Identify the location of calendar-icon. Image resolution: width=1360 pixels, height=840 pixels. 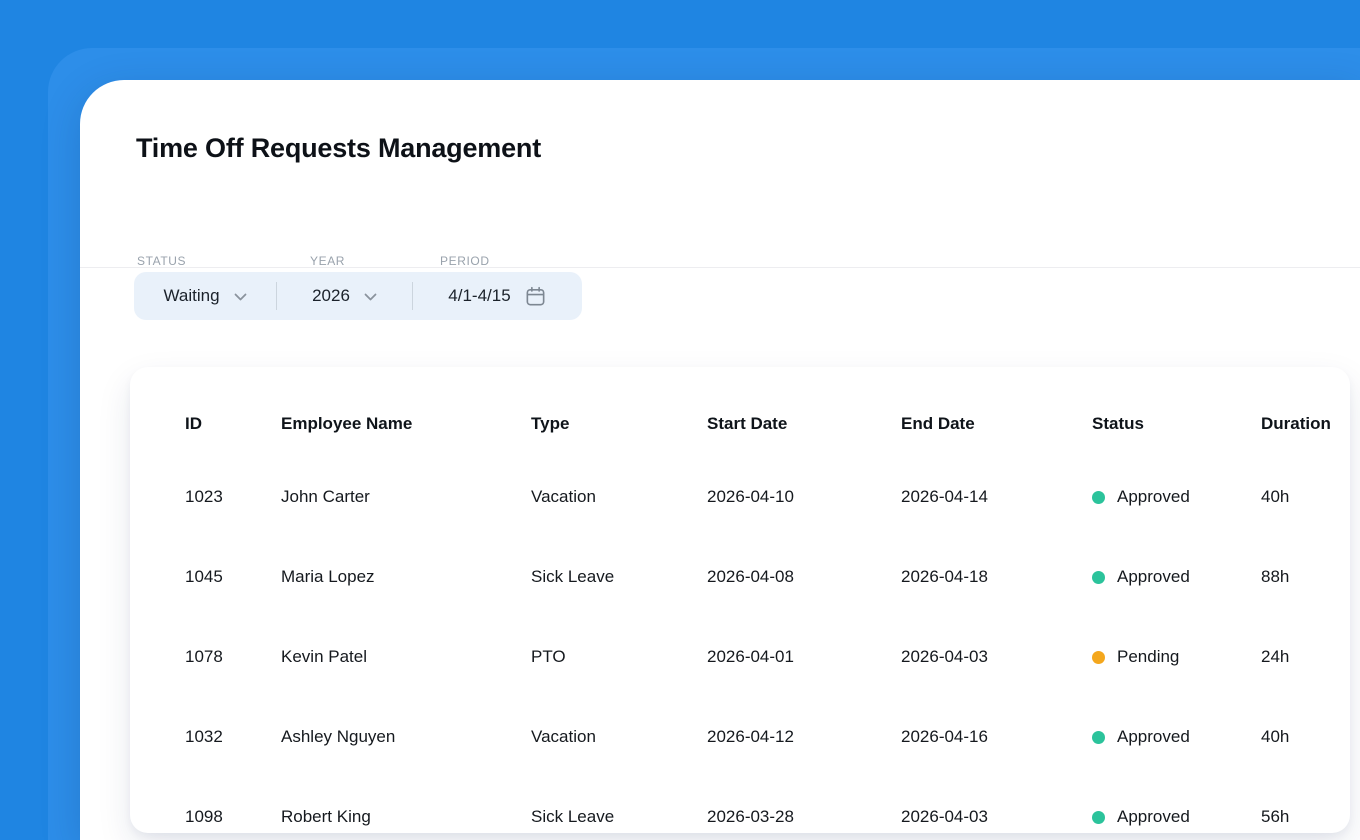
(535, 295).